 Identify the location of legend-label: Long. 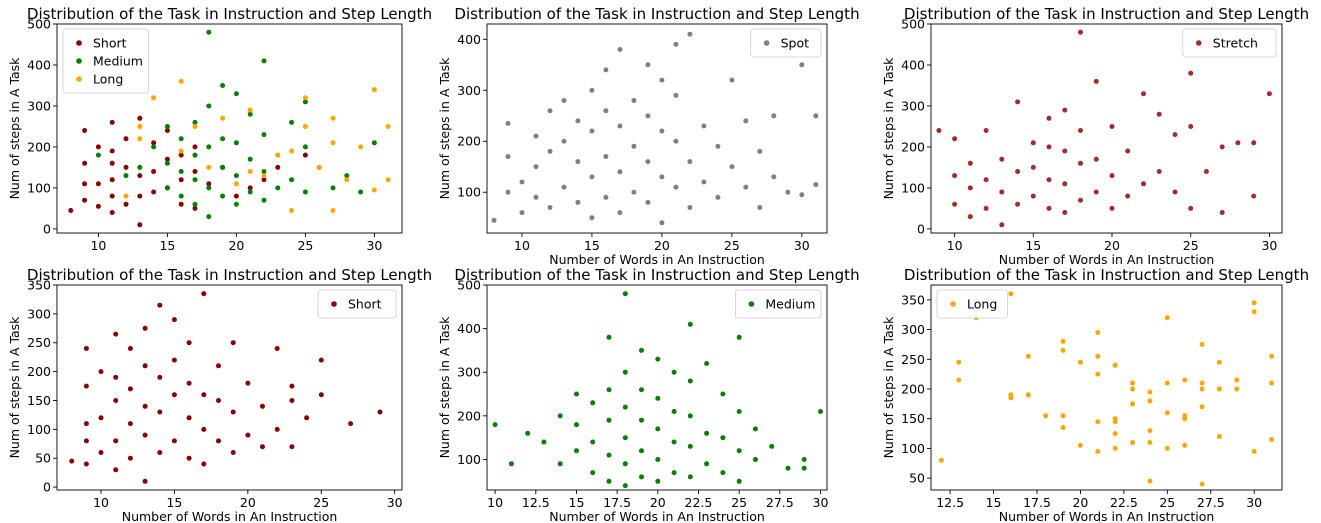
(108, 79).